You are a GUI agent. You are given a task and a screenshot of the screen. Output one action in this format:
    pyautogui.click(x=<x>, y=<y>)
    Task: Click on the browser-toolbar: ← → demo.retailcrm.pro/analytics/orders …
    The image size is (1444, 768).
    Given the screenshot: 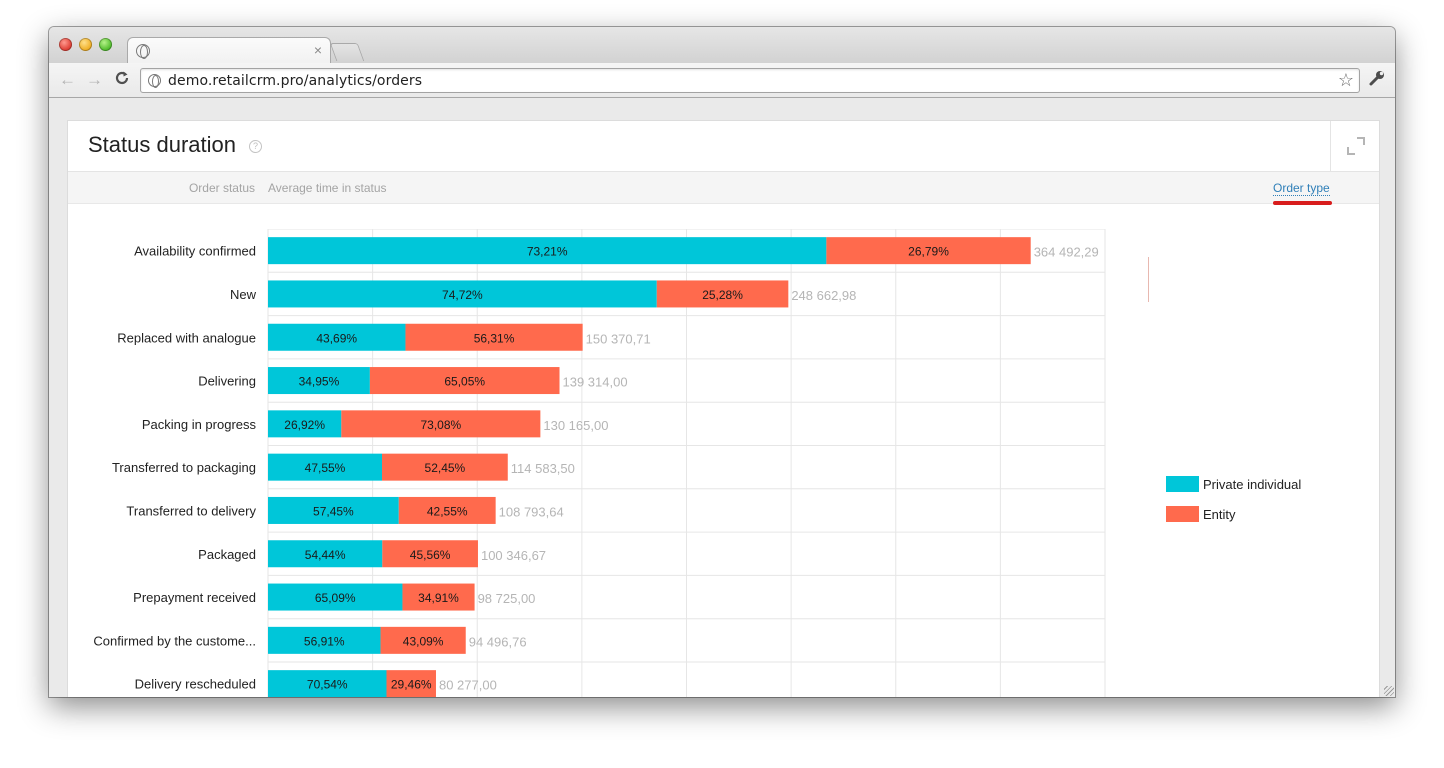 What is the action you would take?
    pyautogui.click(x=722, y=80)
    